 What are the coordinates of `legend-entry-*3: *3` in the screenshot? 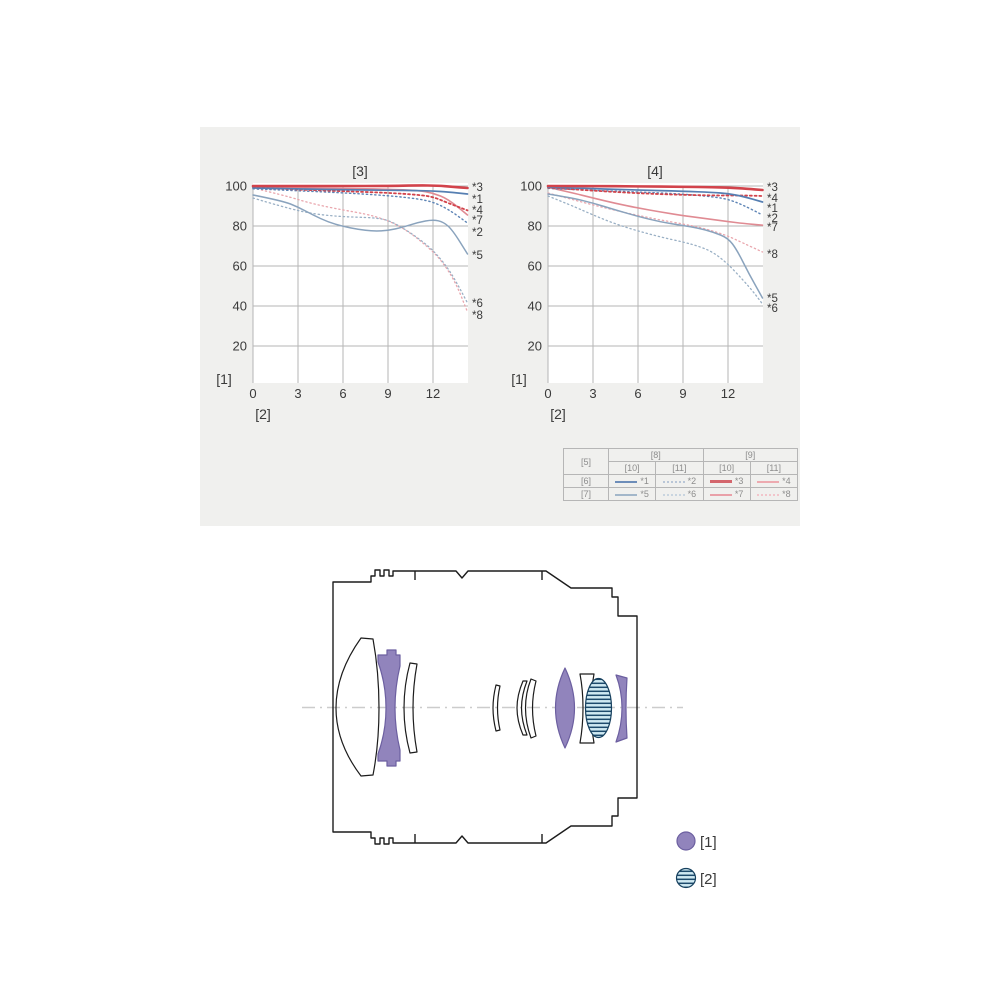 It's located at (726, 481).